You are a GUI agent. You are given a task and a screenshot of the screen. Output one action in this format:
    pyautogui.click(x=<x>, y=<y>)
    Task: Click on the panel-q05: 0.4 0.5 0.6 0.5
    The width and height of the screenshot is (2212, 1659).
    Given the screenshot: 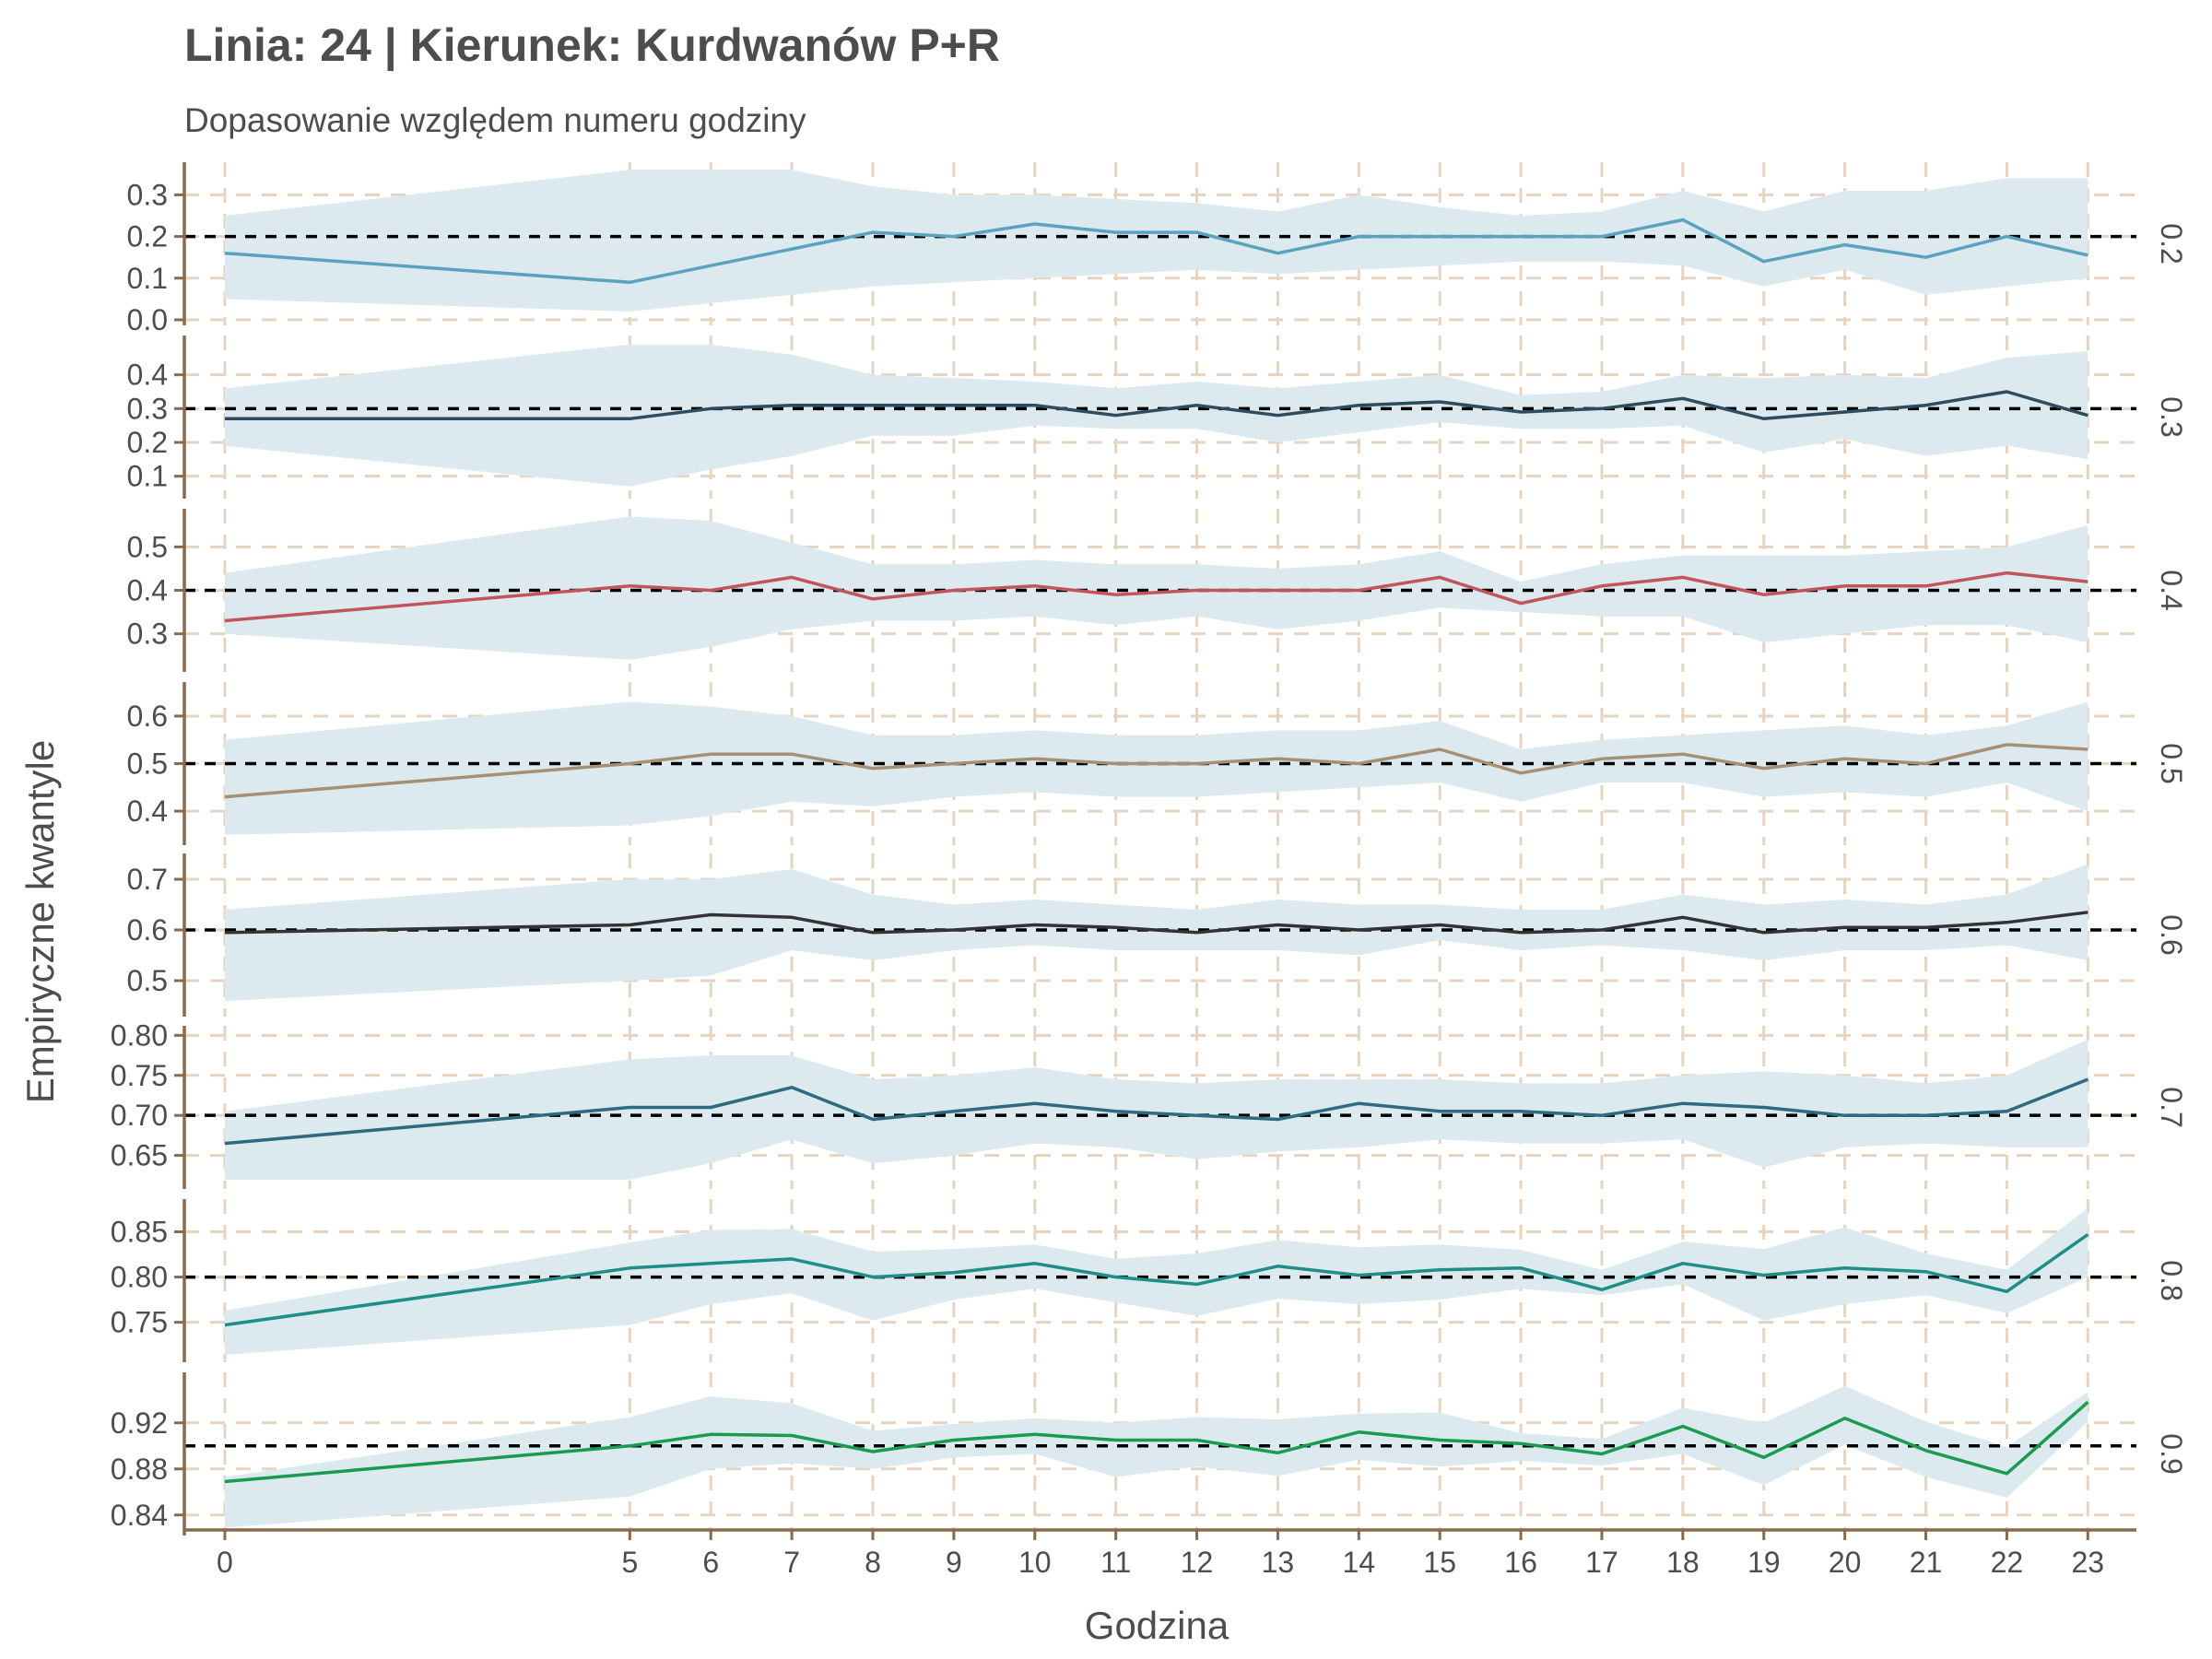 What is the action you would take?
    pyautogui.click(x=1157, y=763)
    